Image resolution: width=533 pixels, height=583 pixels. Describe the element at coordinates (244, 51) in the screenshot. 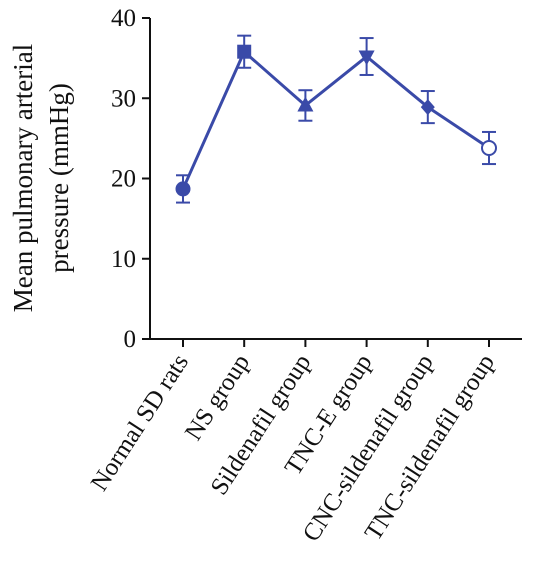

I see `data-point-square` at that location.